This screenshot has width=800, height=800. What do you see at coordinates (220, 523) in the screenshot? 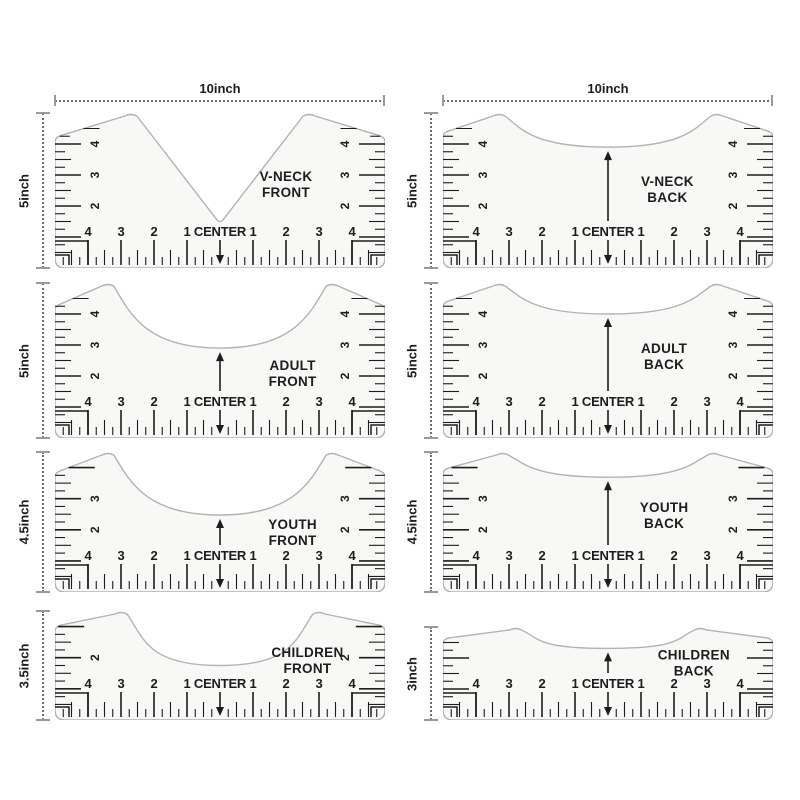
I see `arrowhead-up-icon` at bounding box center [220, 523].